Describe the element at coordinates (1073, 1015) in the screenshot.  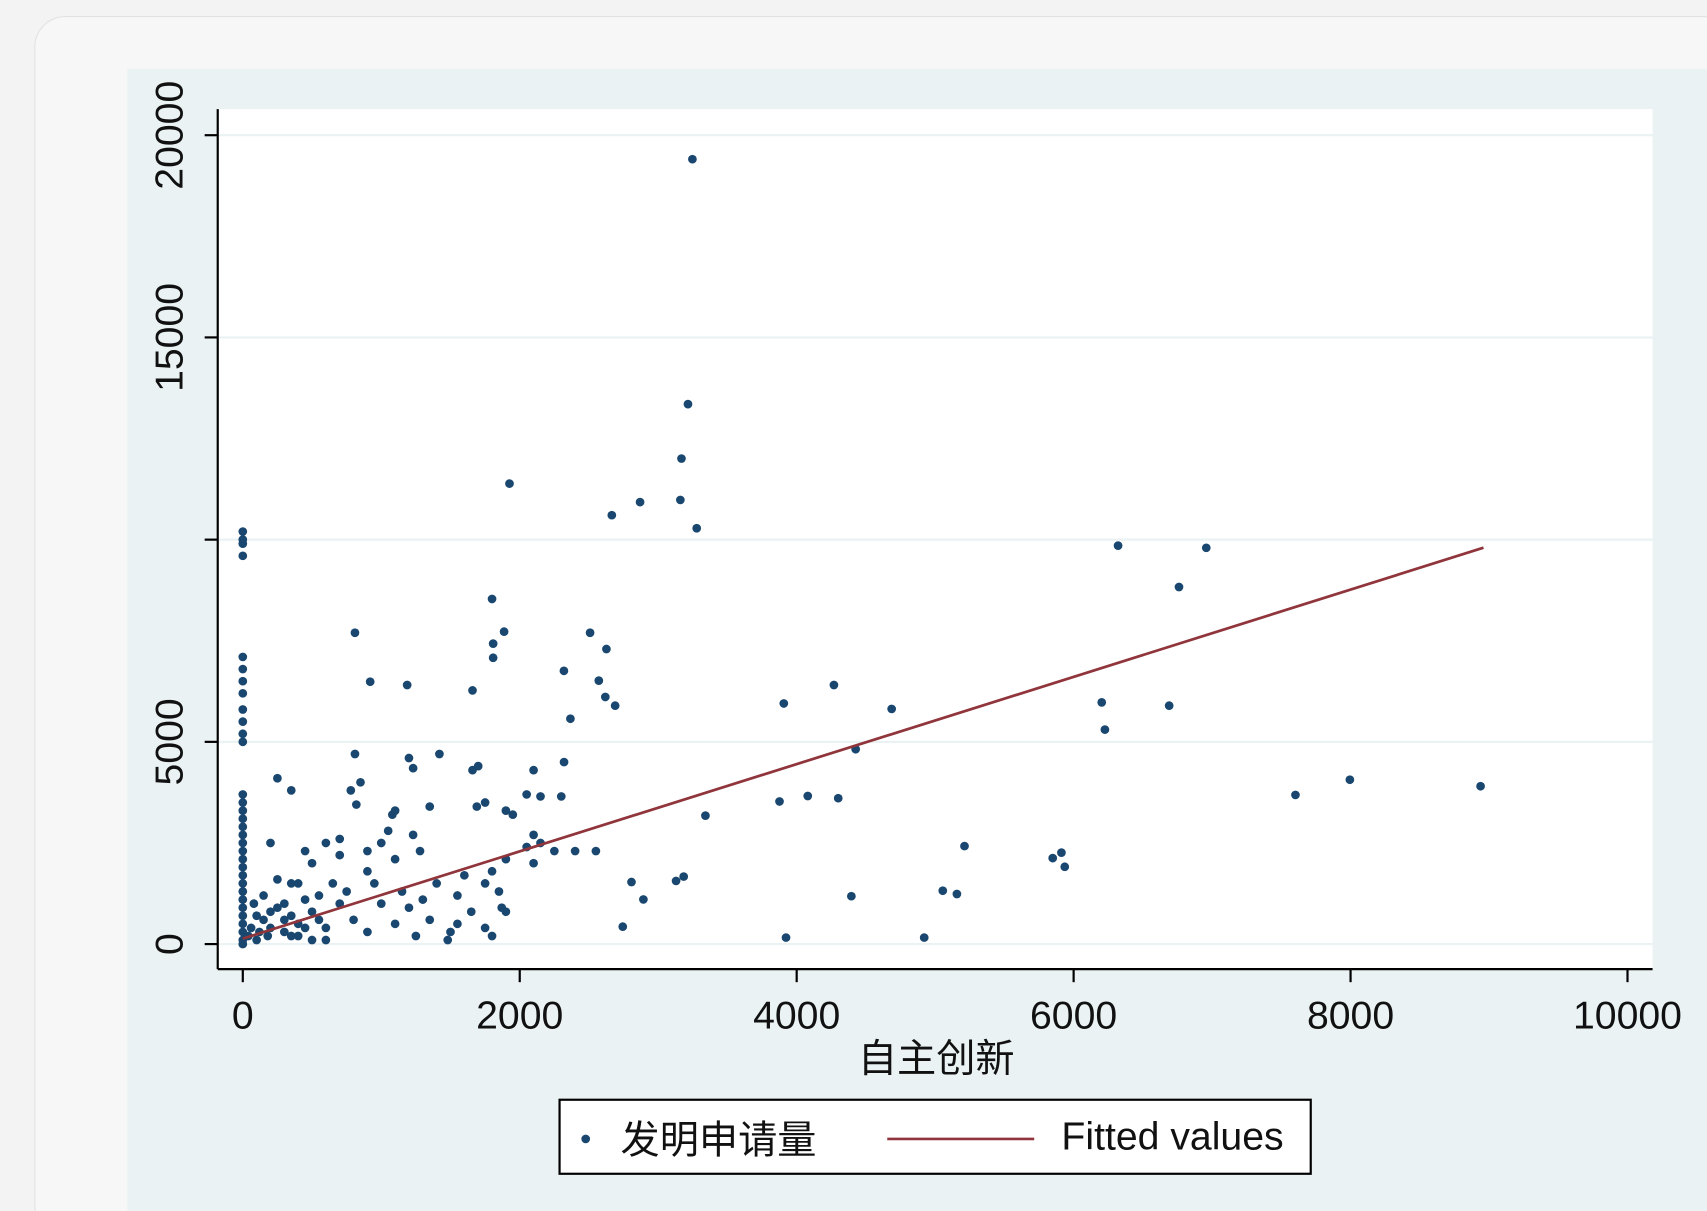
I see `x-tick-label: 6000` at that location.